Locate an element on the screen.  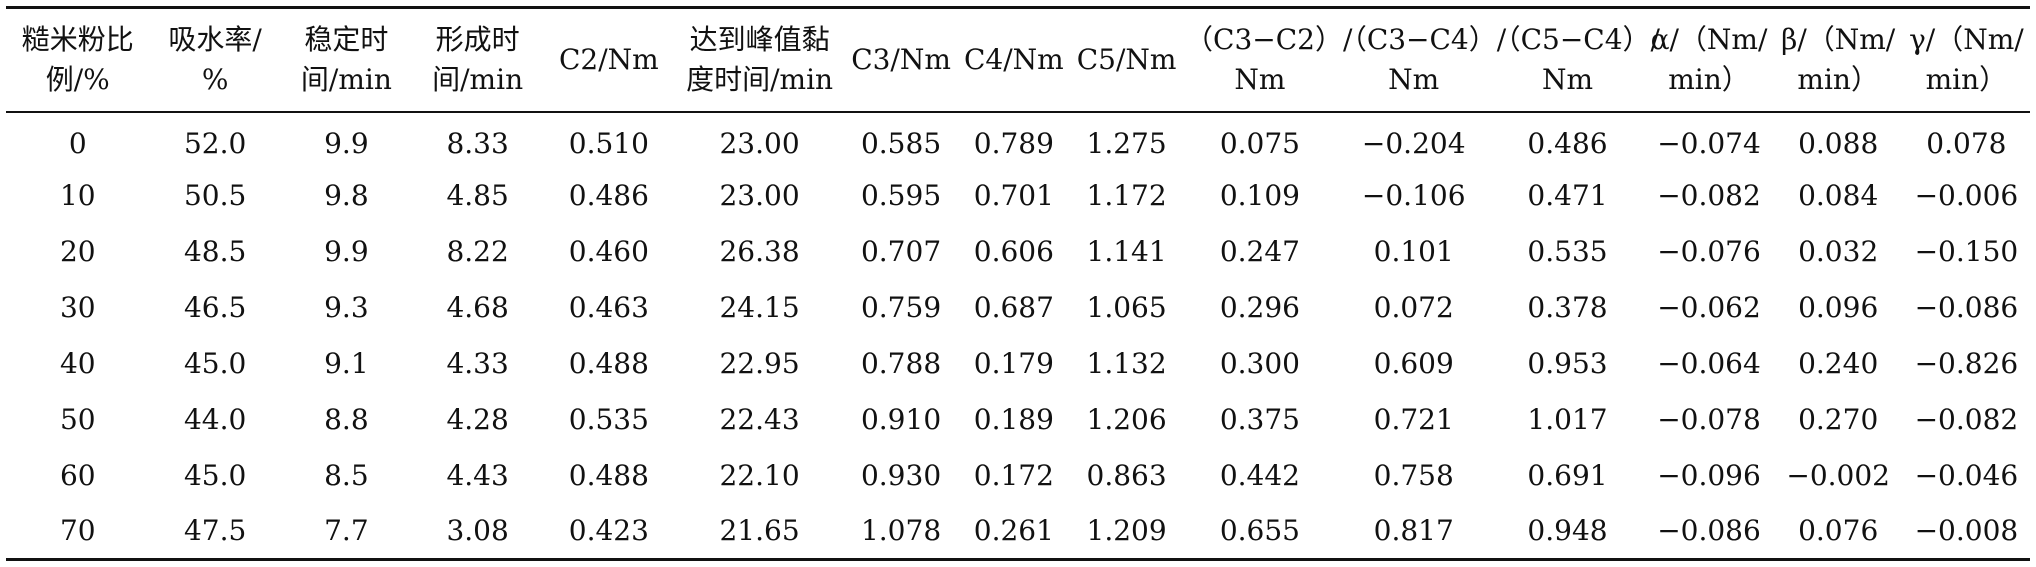
table-cell: 0.609 is located at coordinates (1413, 363).